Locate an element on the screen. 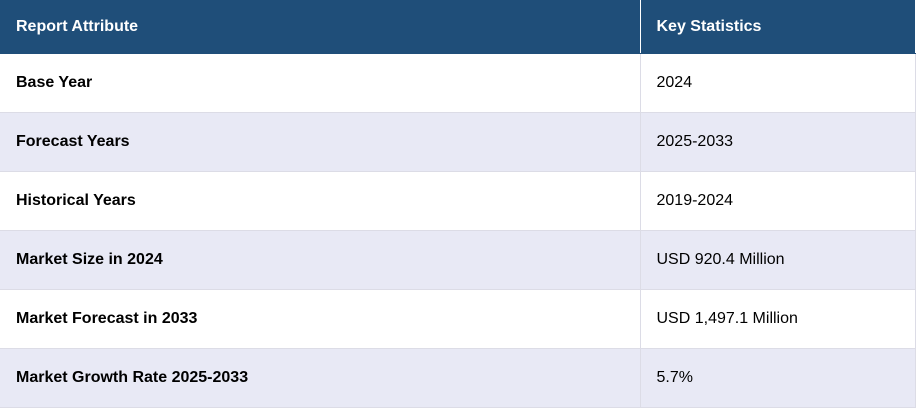  table-row: Historical Years 2019-2024 is located at coordinates (458, 201).